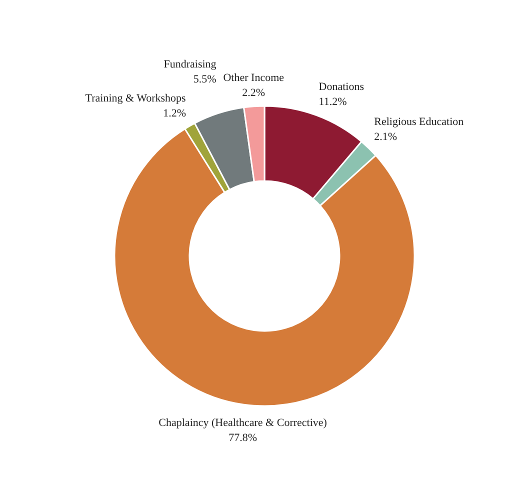  What do you see at coordinates (135, 98) in the screenshot?
I see `slice-label: Training & Workshops` at bounding box center [135, 98].